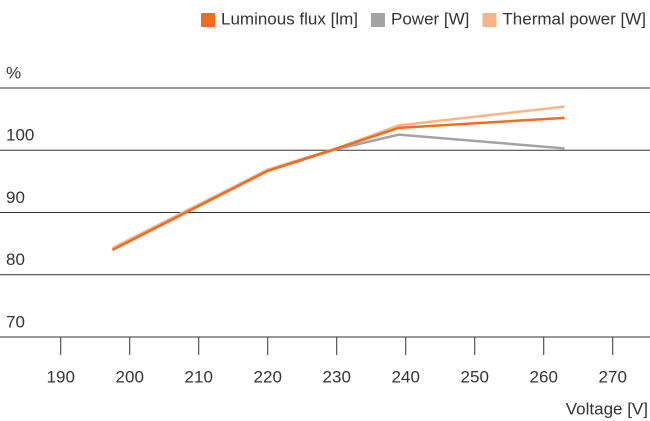 This screenshot has width=650, height=421. I want to click on x-tick-label: 210, so click(199, 376).